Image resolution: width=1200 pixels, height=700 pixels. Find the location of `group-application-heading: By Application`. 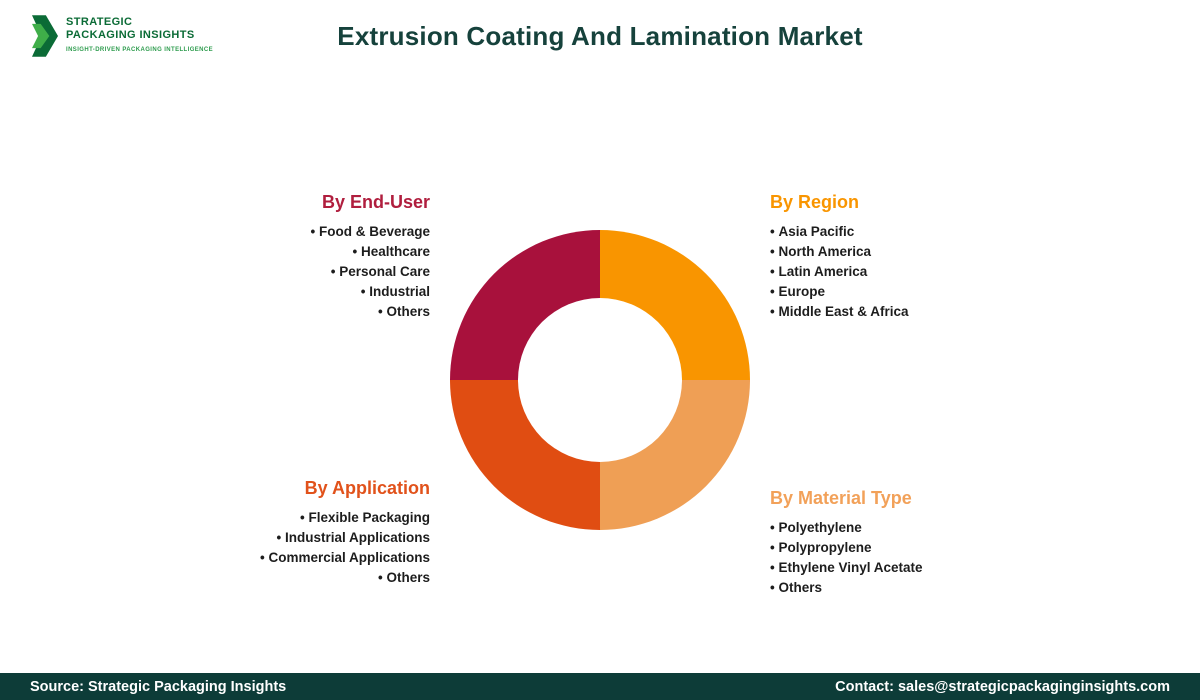

group-application-heading: By Application is located at coordinates (367, 488).